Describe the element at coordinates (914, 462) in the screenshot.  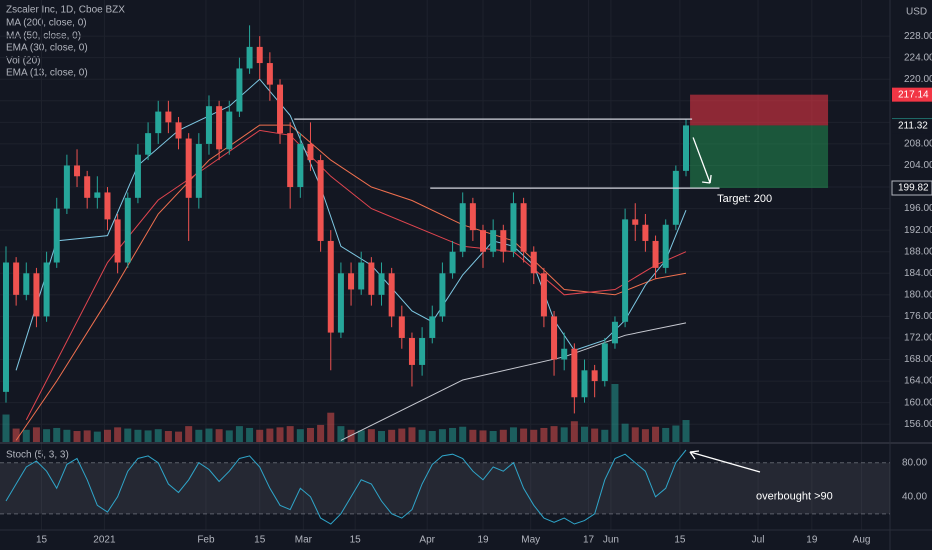
I see `y-tick-label: 80.00` at that location.